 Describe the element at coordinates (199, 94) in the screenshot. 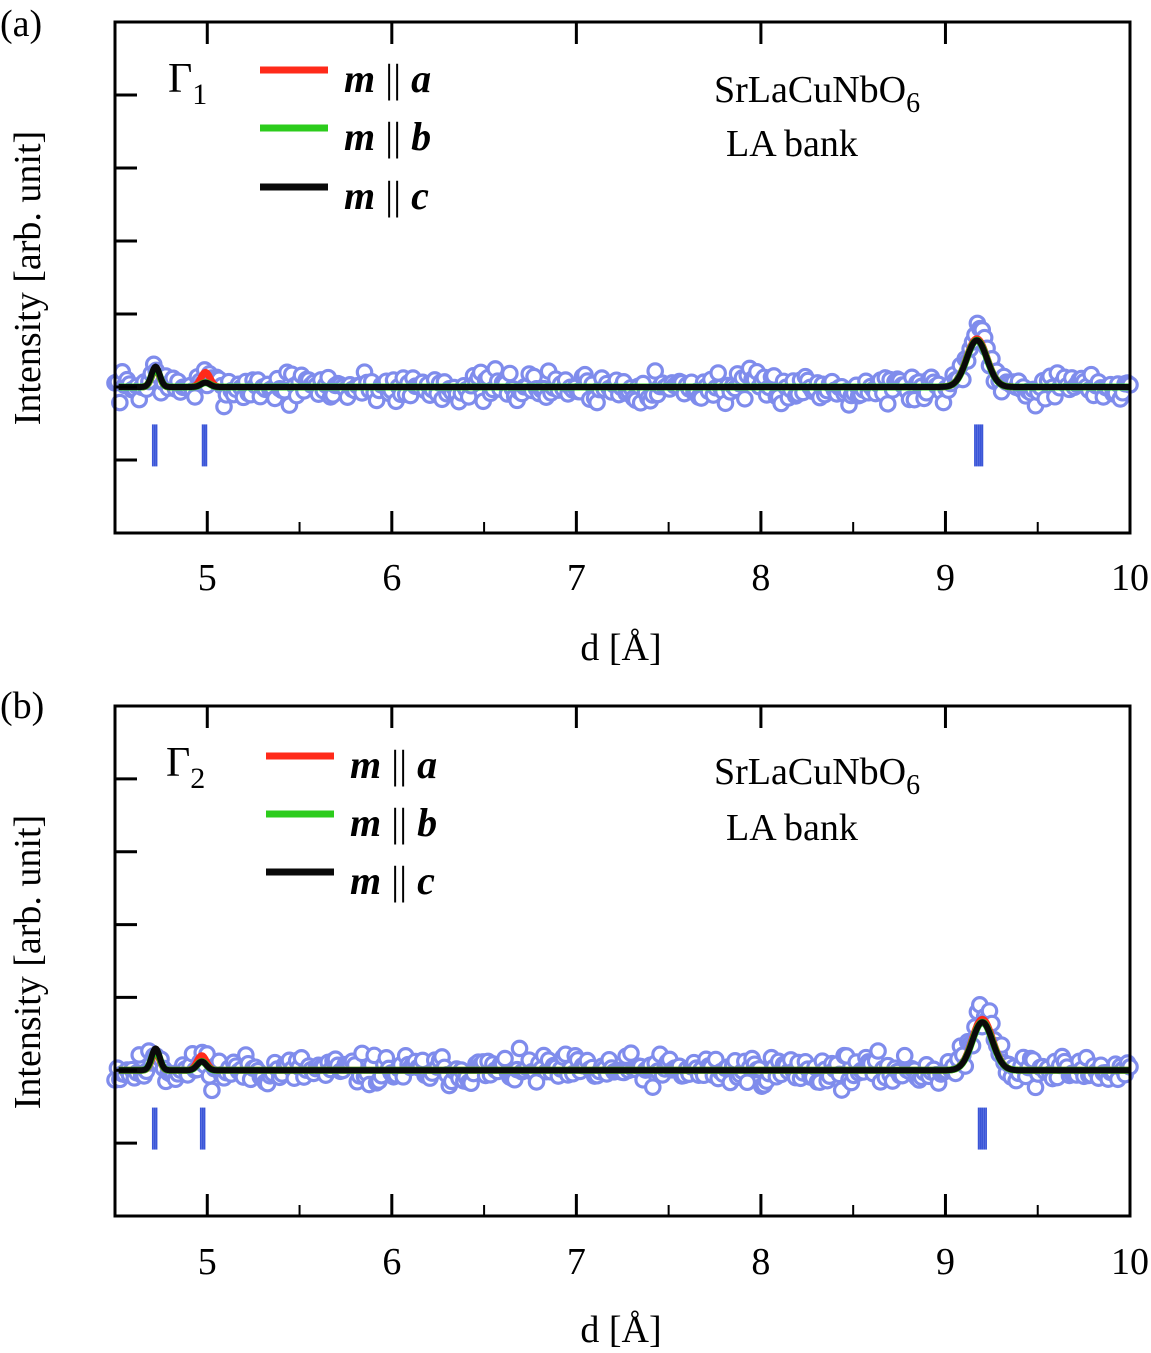

I see `irrep-index: 1` at that location.